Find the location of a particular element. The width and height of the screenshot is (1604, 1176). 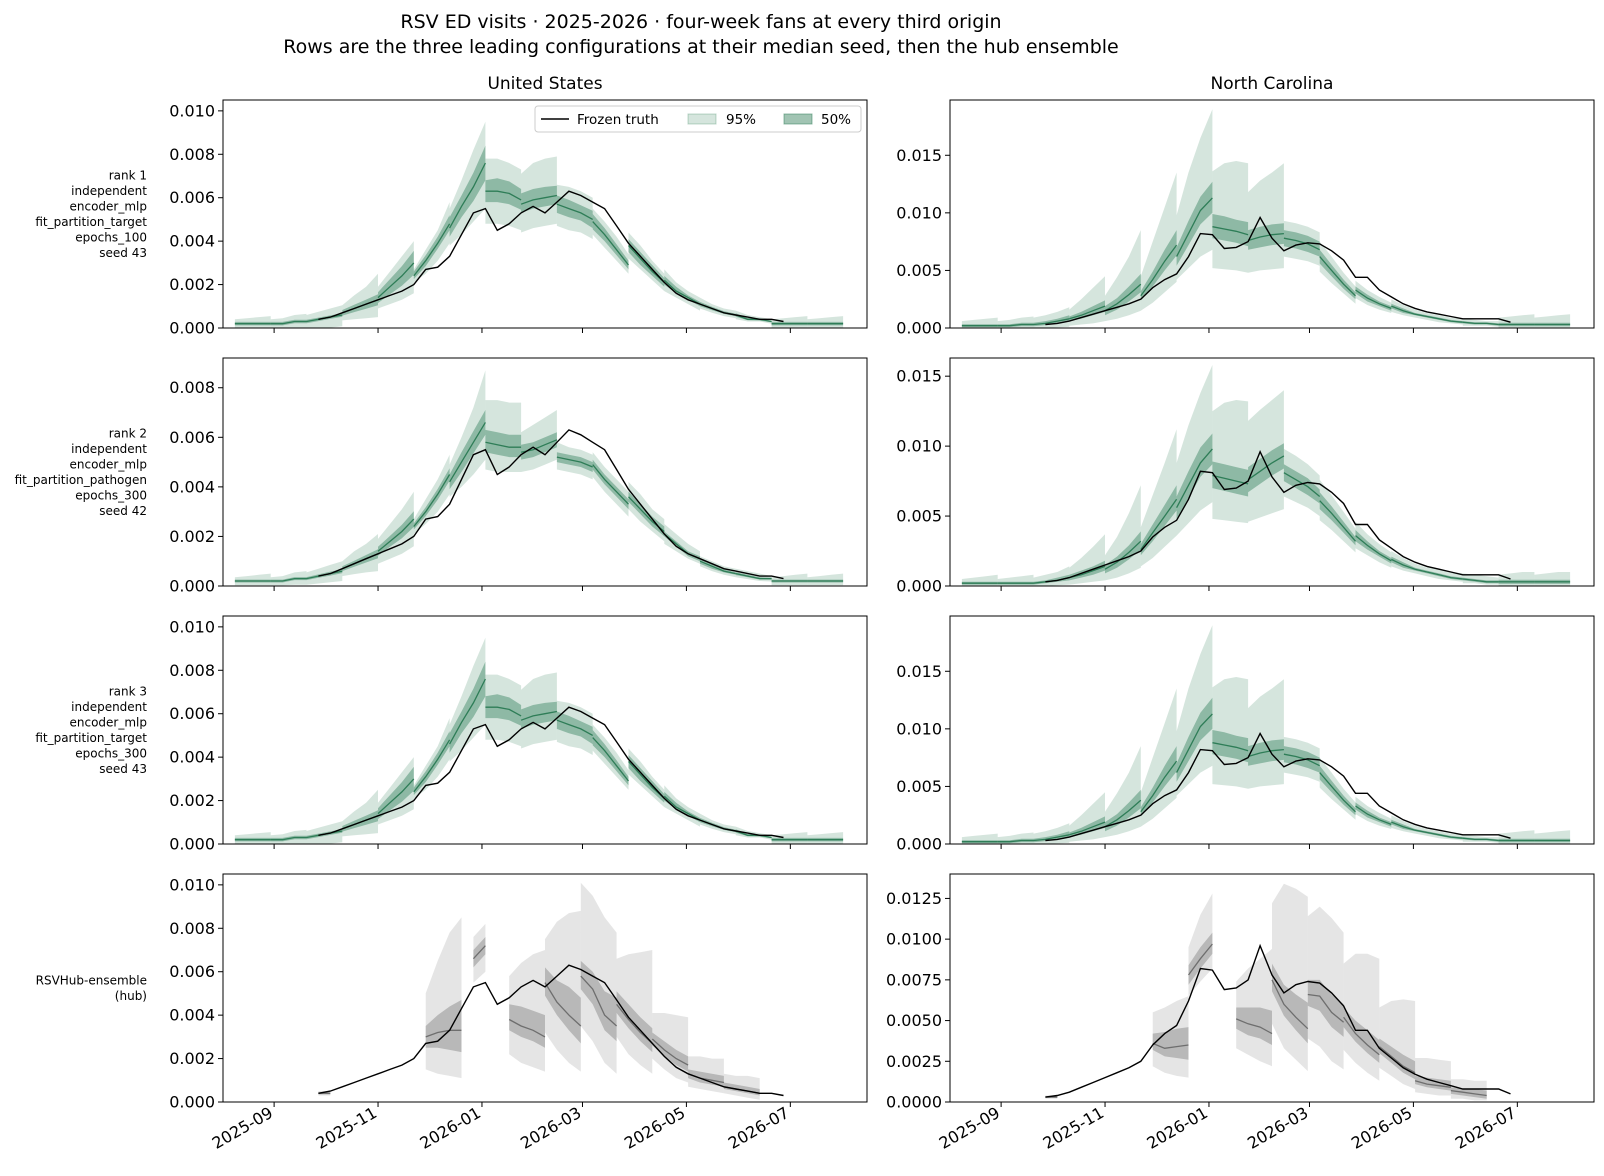

y-tick-label: 0.002 is located at coordinates (192, 1058).